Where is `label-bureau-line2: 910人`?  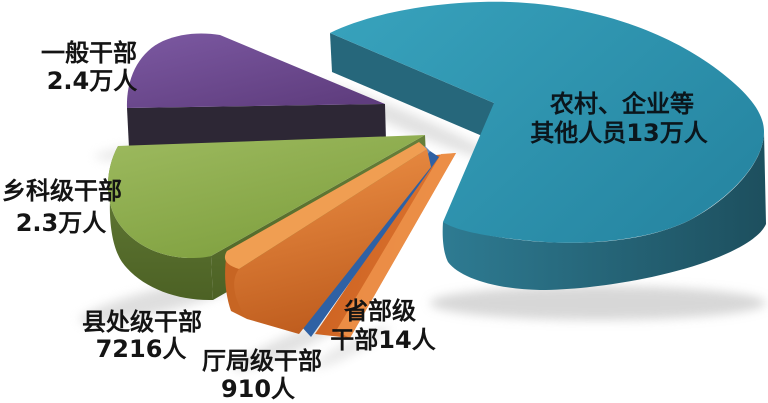 label-bureau-line2: 910人 is located at coordinates (258, 389).